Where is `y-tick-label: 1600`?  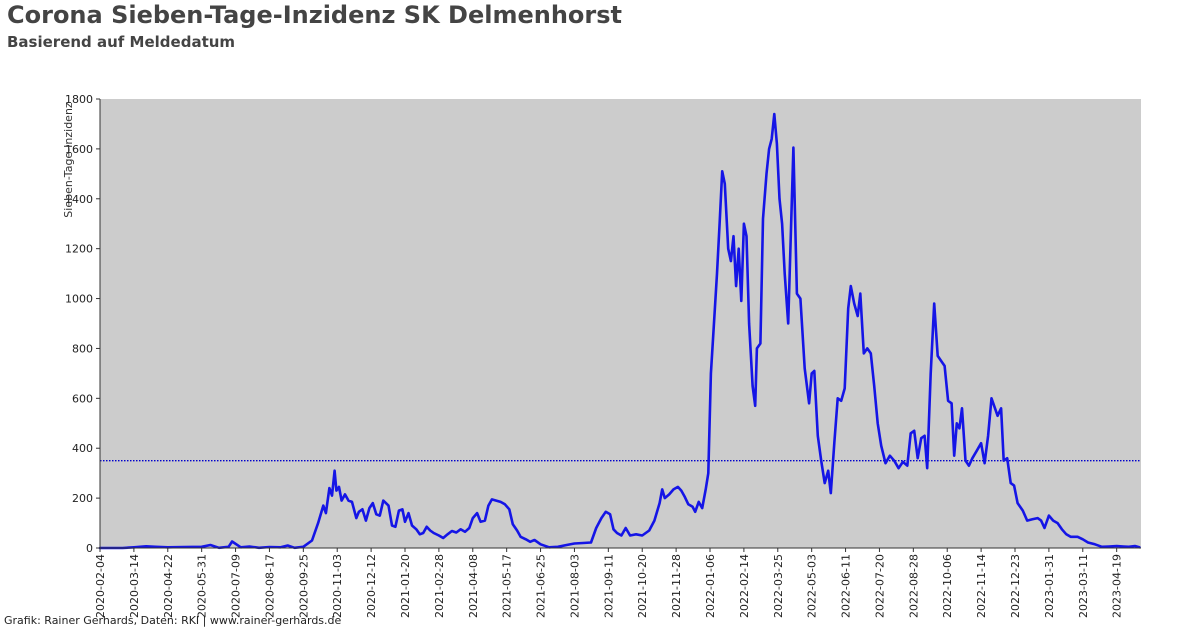 y-tick-label: 1600 is located at coordinates (79, 149).